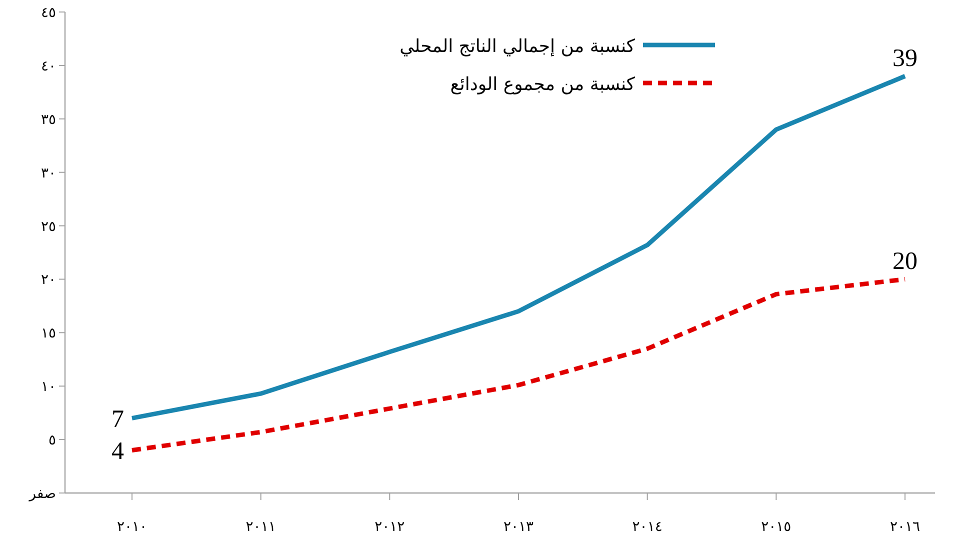  What do you see at coordinates (543, 84) in the screenshot?
I see `legend-label: كنسبة من مجموع الودائع` at bounding box center [543, 84].